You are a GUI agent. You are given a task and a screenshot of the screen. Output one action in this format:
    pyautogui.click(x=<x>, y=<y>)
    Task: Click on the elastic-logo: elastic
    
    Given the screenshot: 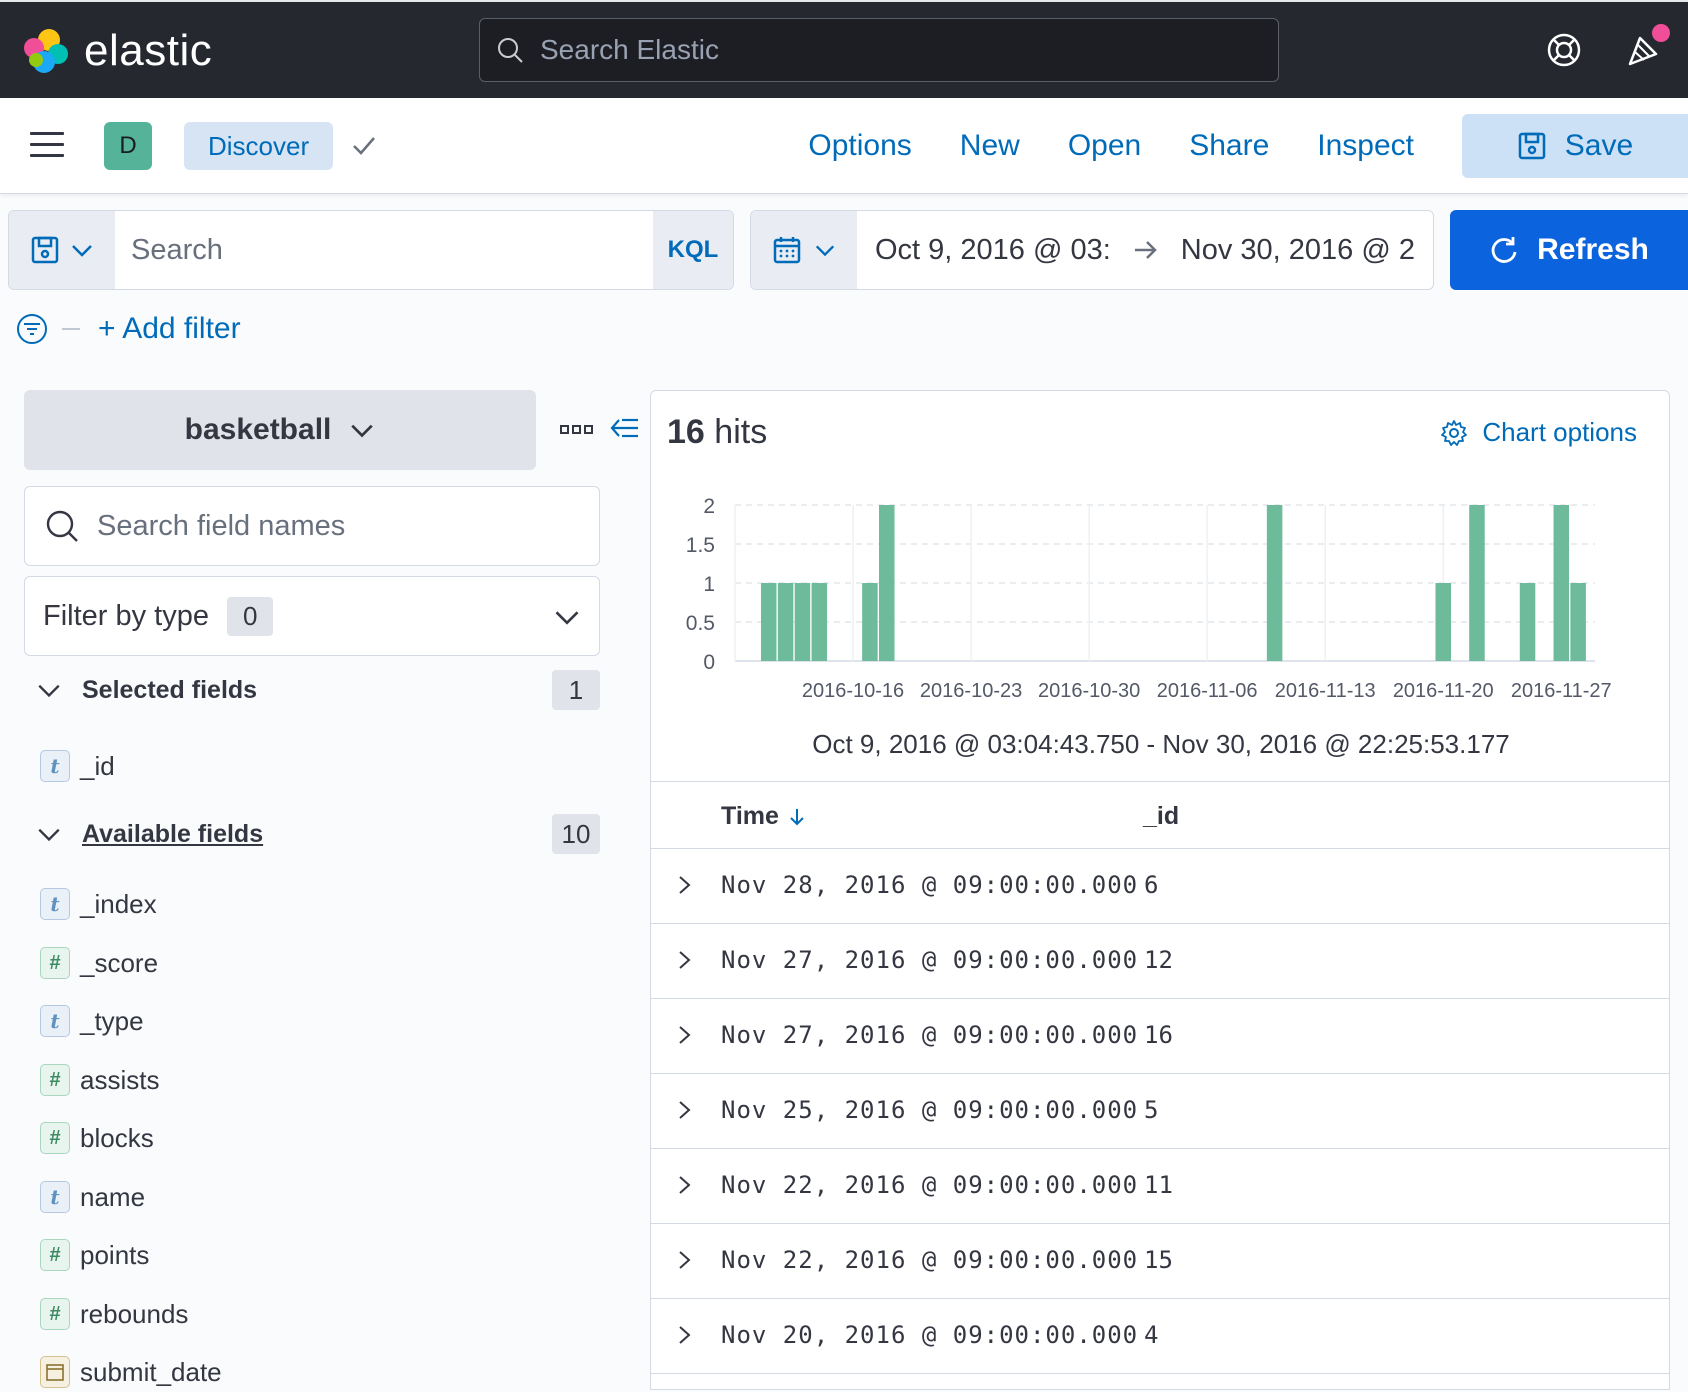 What is the action you would take?
    pyautogui.click(x=117, y=51)
    